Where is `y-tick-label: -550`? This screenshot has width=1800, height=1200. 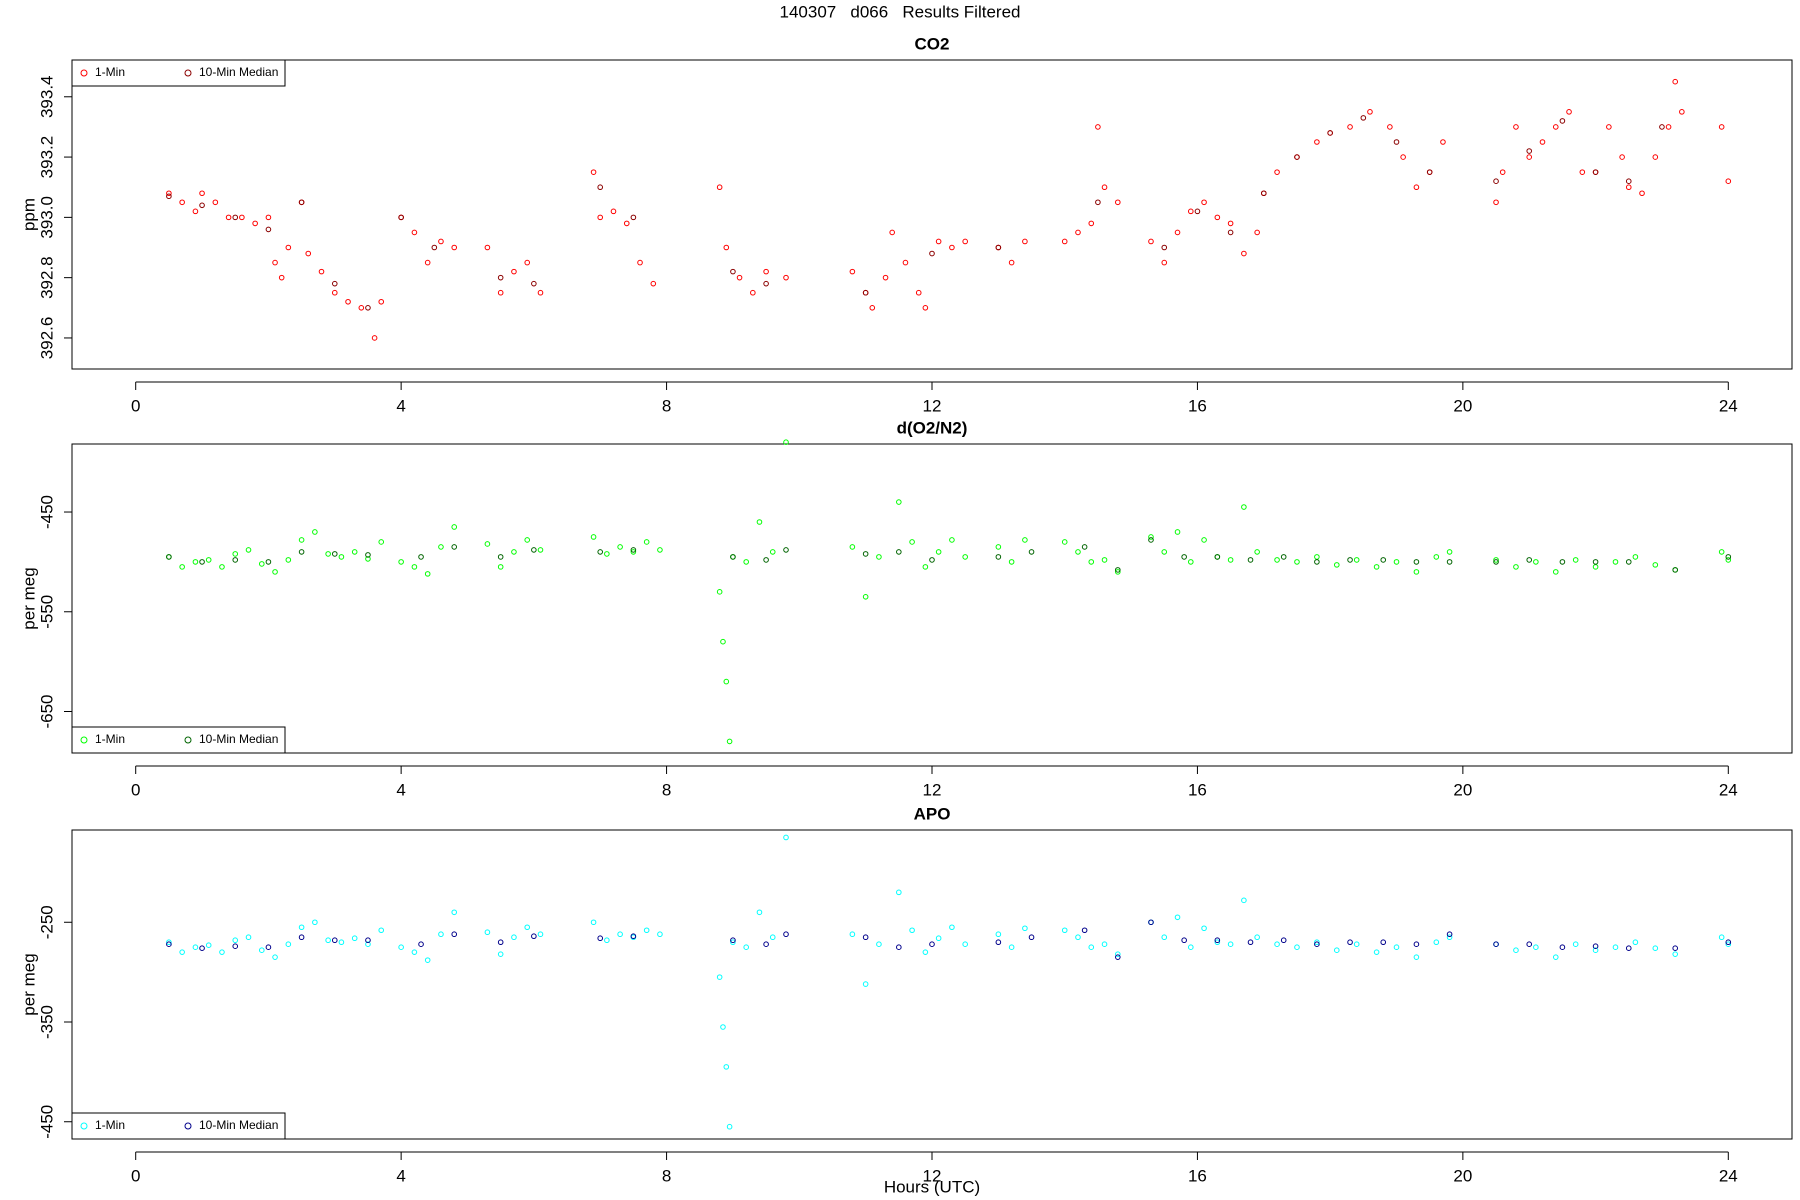 y-tick-label: -550 is located at coordinates (46, 612).